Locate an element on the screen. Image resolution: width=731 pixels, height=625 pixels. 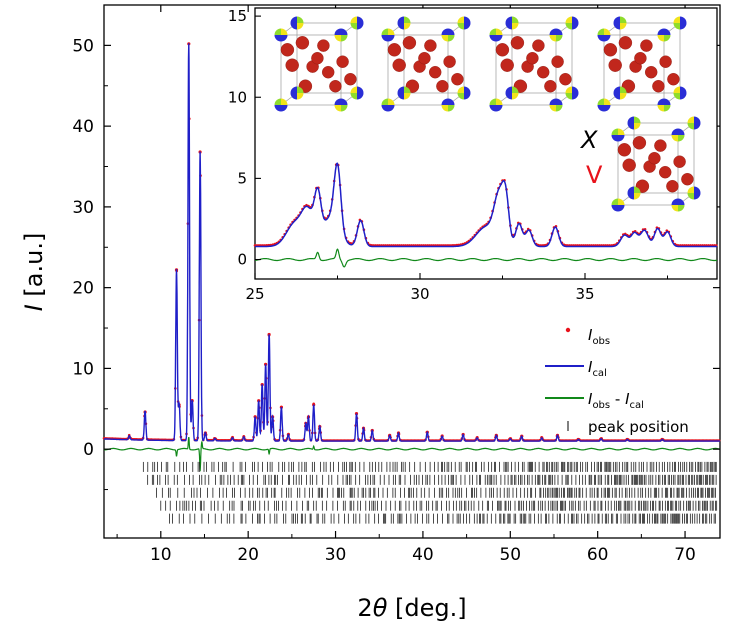
inset-y-axis: 0 5 10 15 is located at coordinates (244, 138).